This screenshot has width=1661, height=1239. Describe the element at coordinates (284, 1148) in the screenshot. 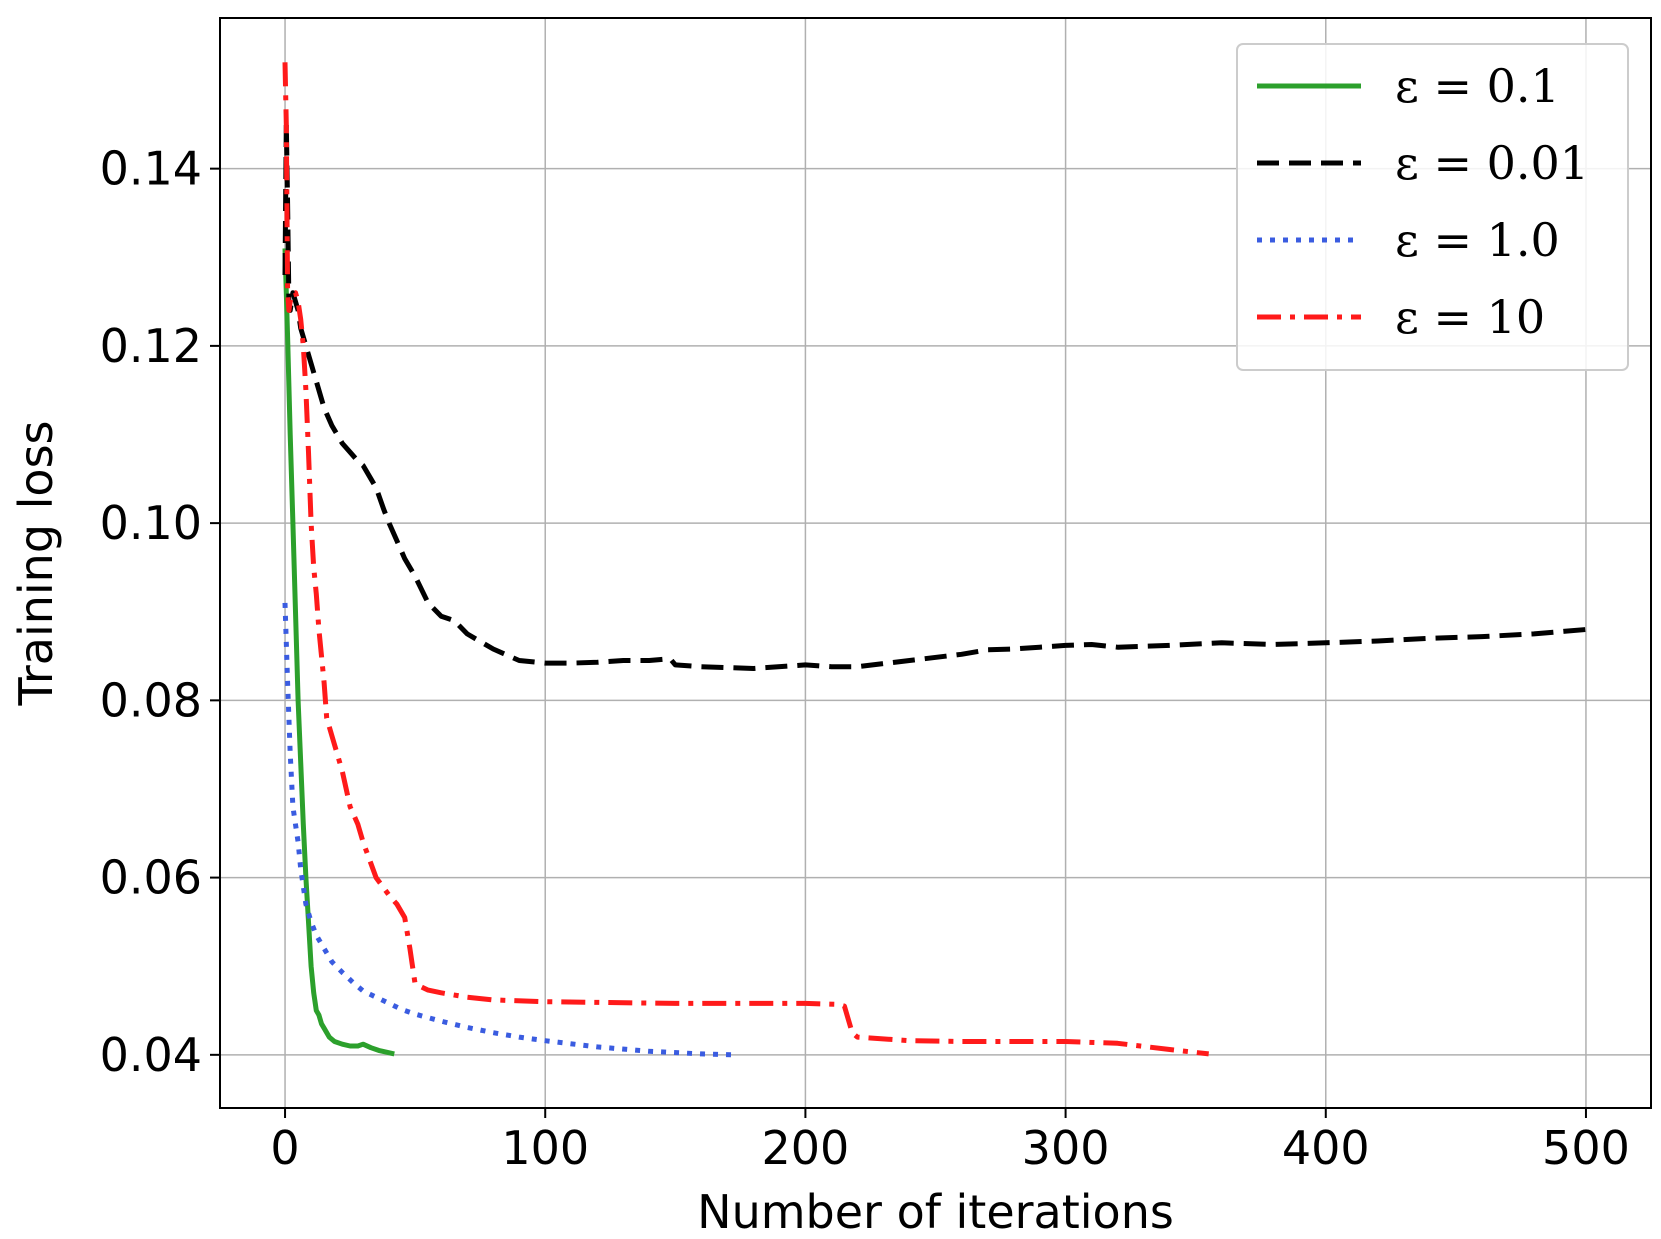

I see `x-tick-label: 0` at that location.